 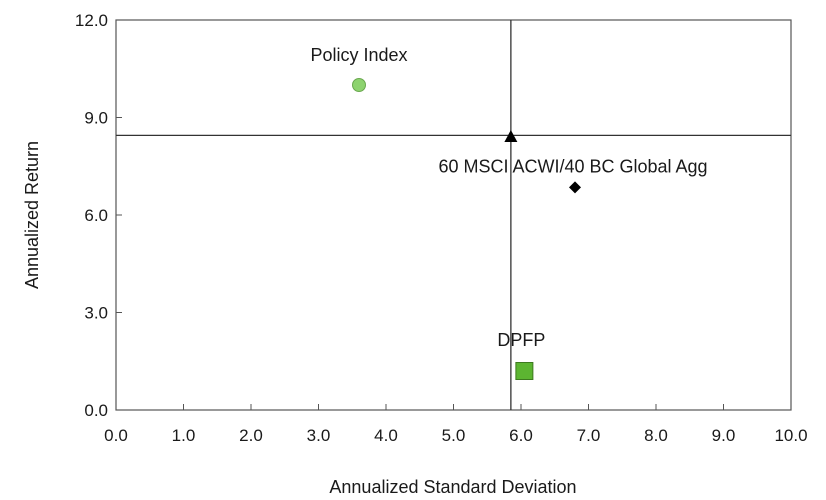 What do you see at coordinates (116, 435) in the screenshot?
I see `x-tick-label: 0.0` at bounding box center [116, 435].